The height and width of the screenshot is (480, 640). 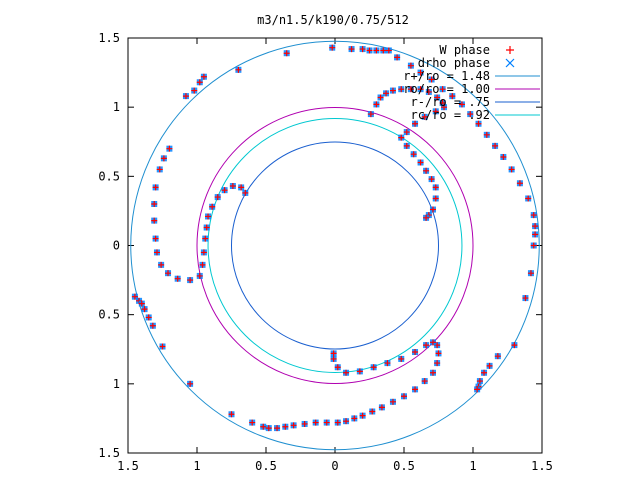 I want to click on legend-label: ro/ro = 1.00, so click(x=446, y=89).